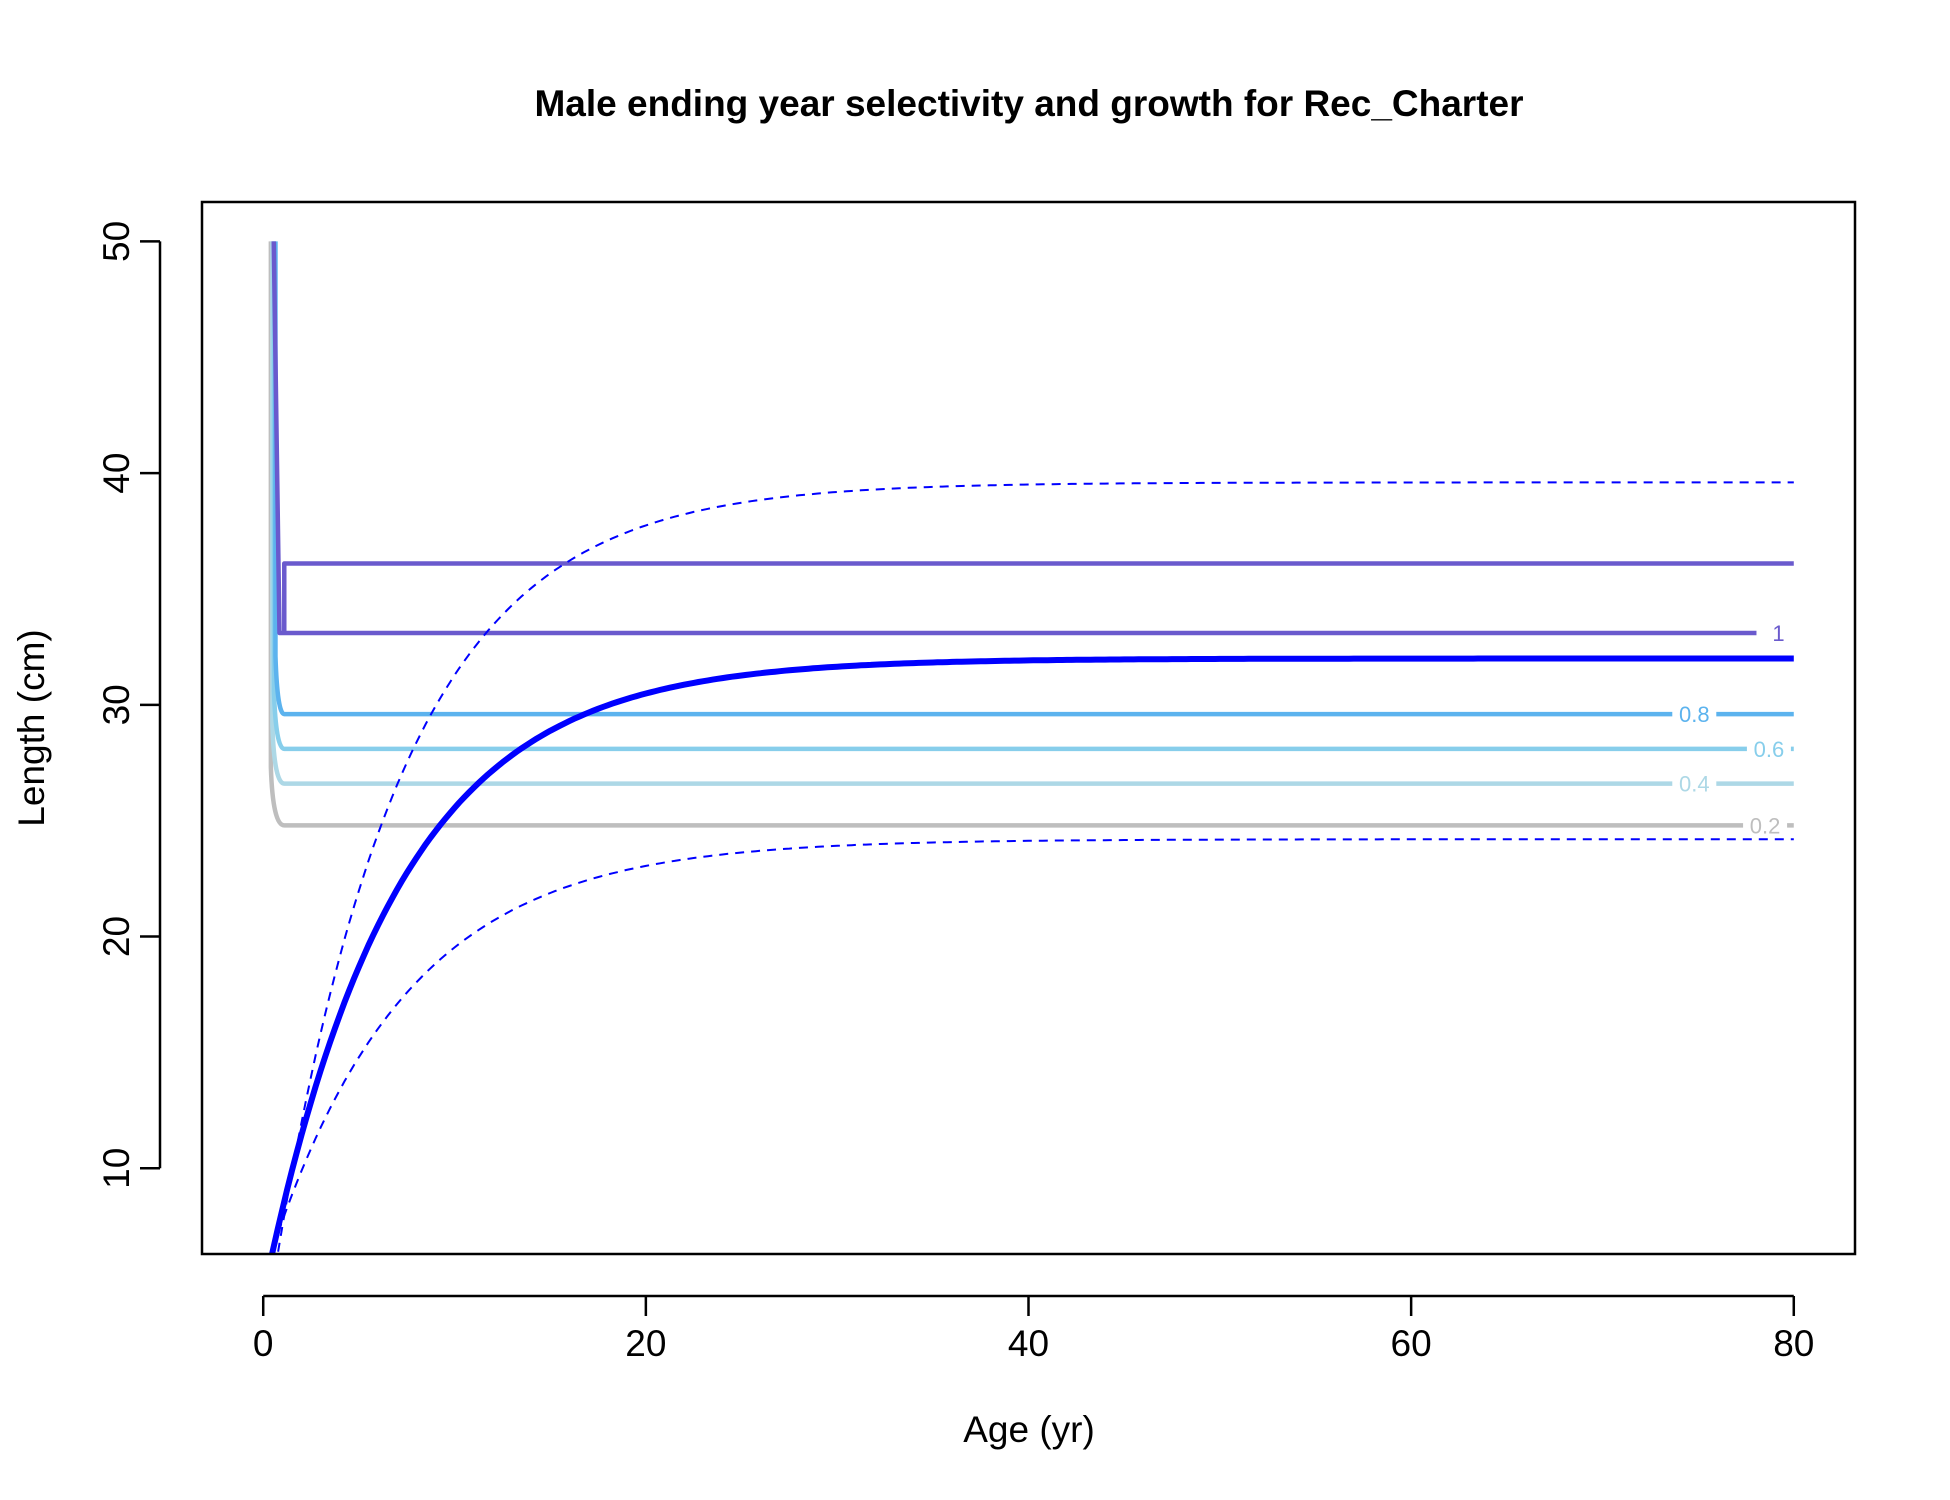 This screenshot has height=1500, width=1950. What do you see at coordinates (116, 704) in the screenshot?
I see `y-tick-label: 30` at bounding box center [116, 704].